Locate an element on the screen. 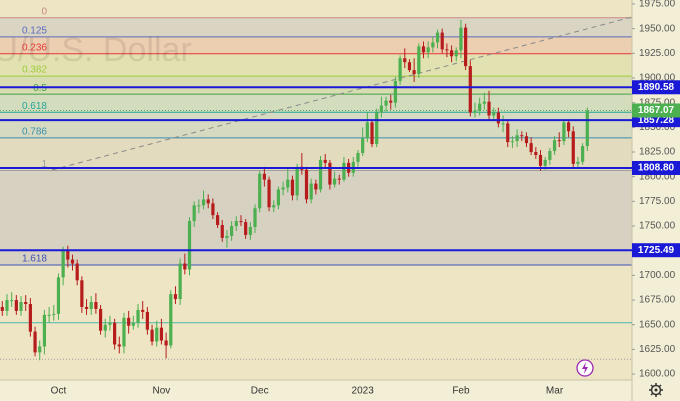 The width and height of the screenshot is (680, 401). y-tick-label: 1950.00 is located at coordinates (657, 28).